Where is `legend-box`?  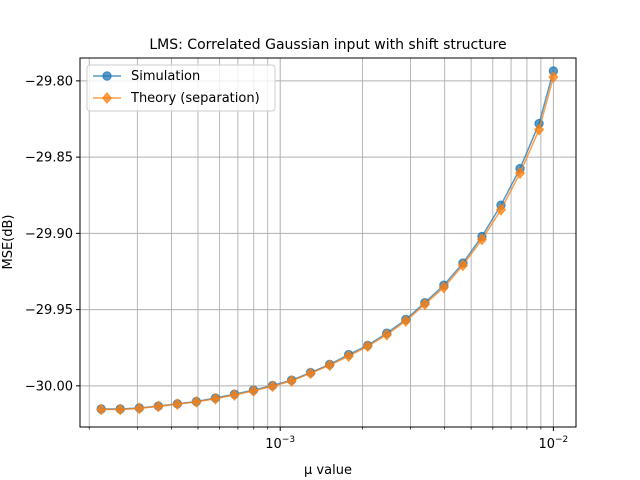
legend-box is located at coordinates (181, 88).